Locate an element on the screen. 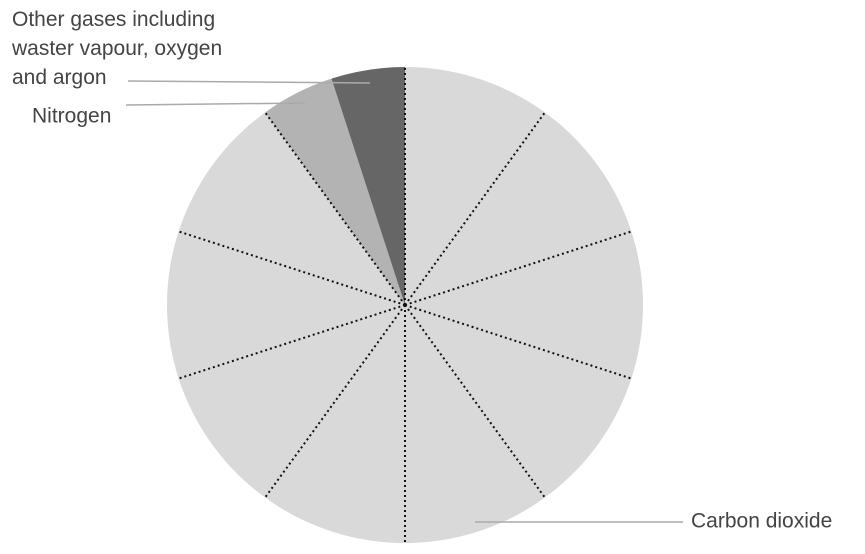 Image resolution: width=865 pixels, height=554 pixels. slice-label: Nitrogen is located at coordinates (71, 116).